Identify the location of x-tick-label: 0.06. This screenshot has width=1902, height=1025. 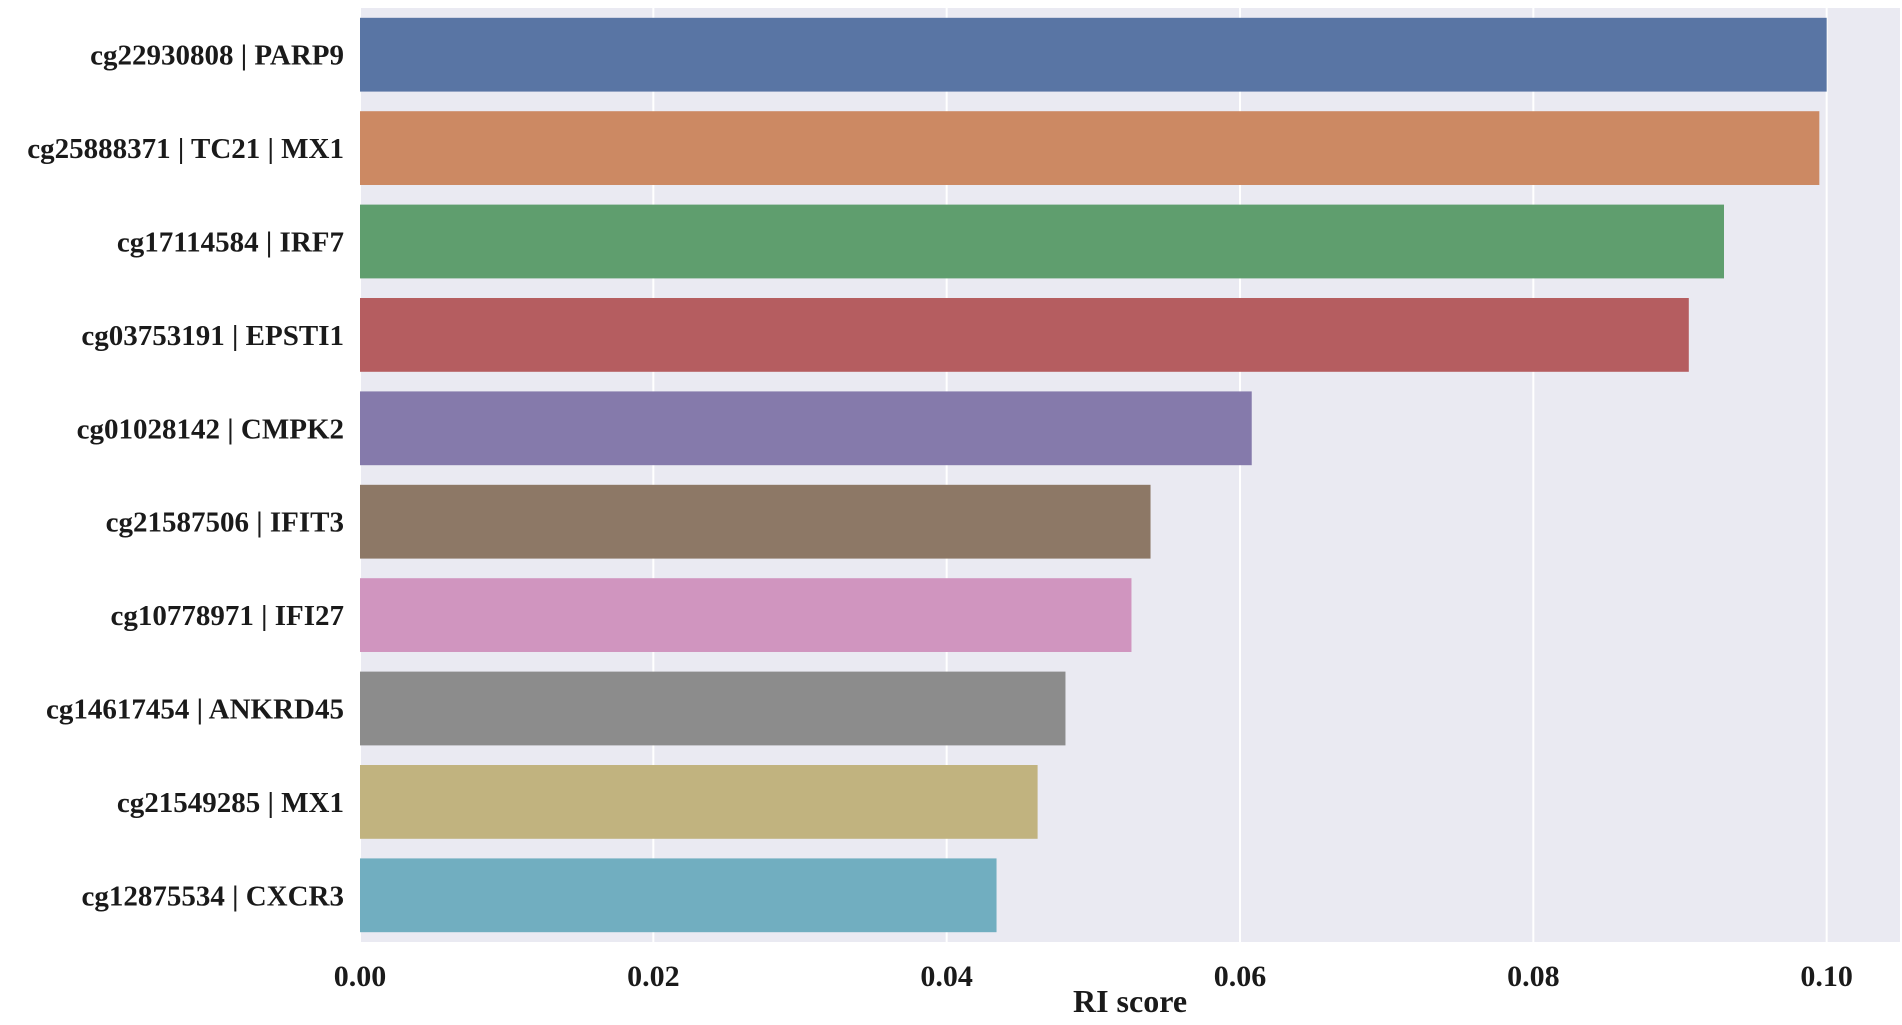
(1240, 976).